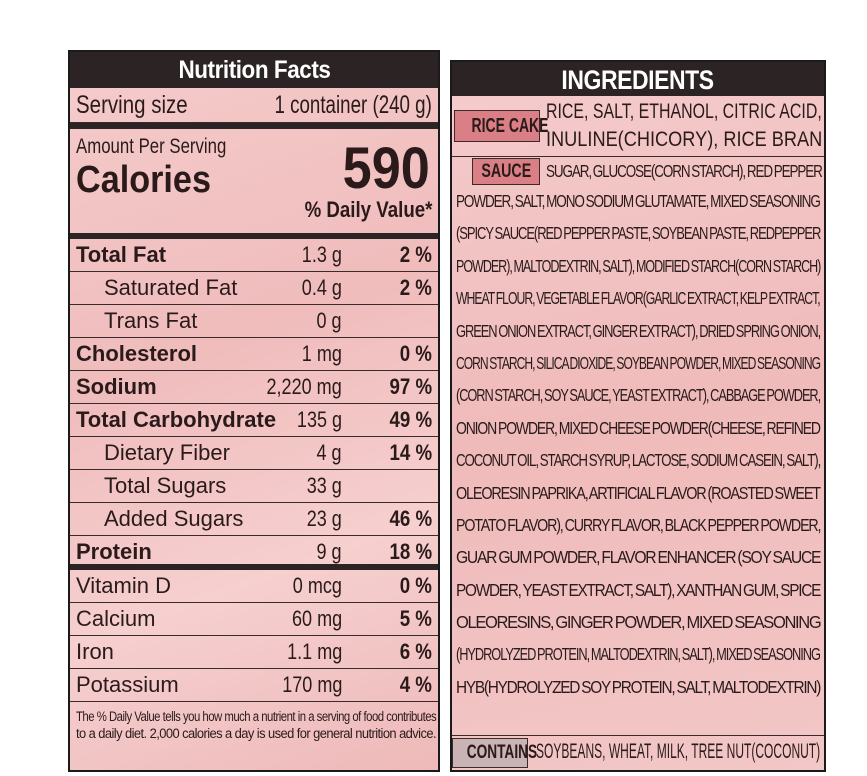  What do you see at coordinates (176, 419) in the screenshot?
I see `nutrient-label: Total Carbohydrate` at bounding box center [176, 419].